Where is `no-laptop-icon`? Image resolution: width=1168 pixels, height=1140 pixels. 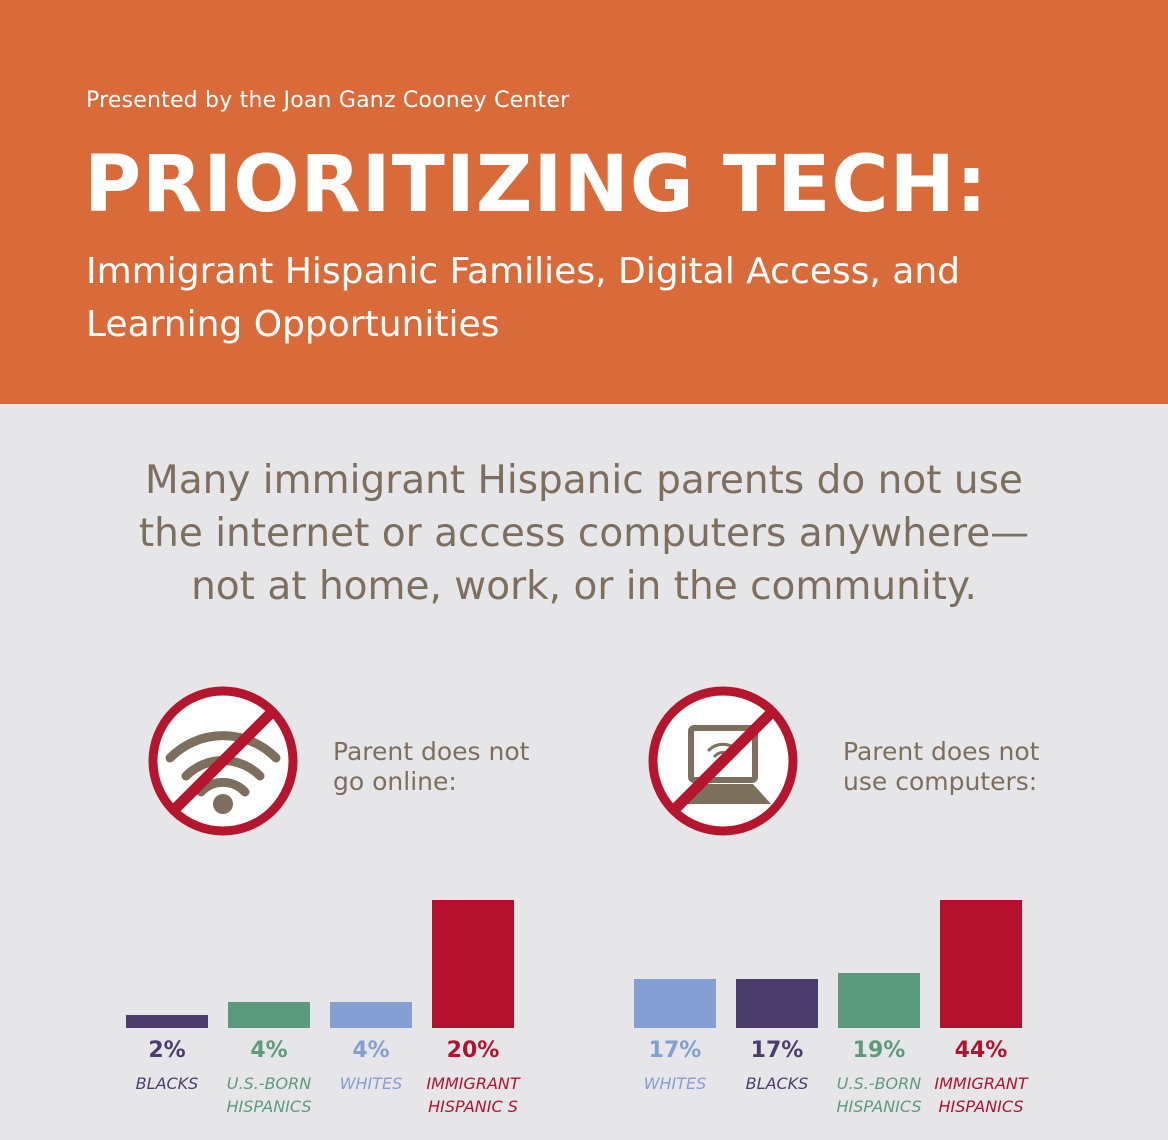
no-laptop-icon is located at coordinates (723, 761).